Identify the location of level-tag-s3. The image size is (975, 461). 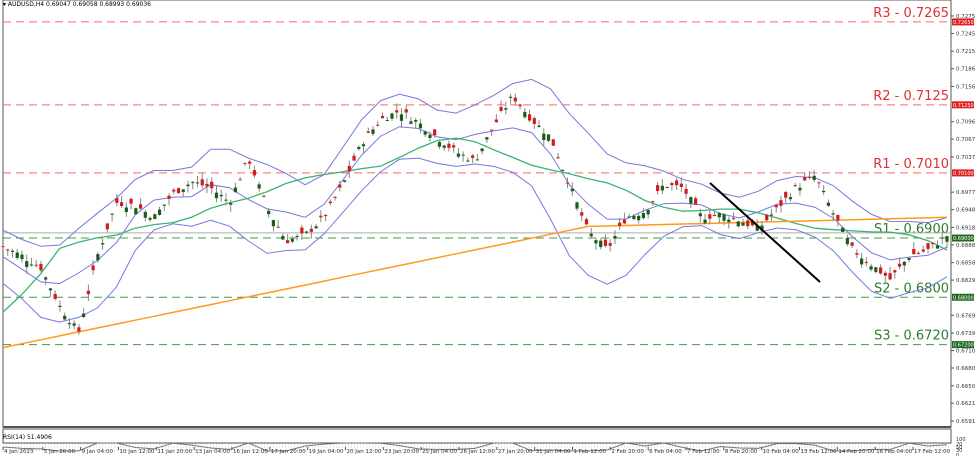
(963, 345).